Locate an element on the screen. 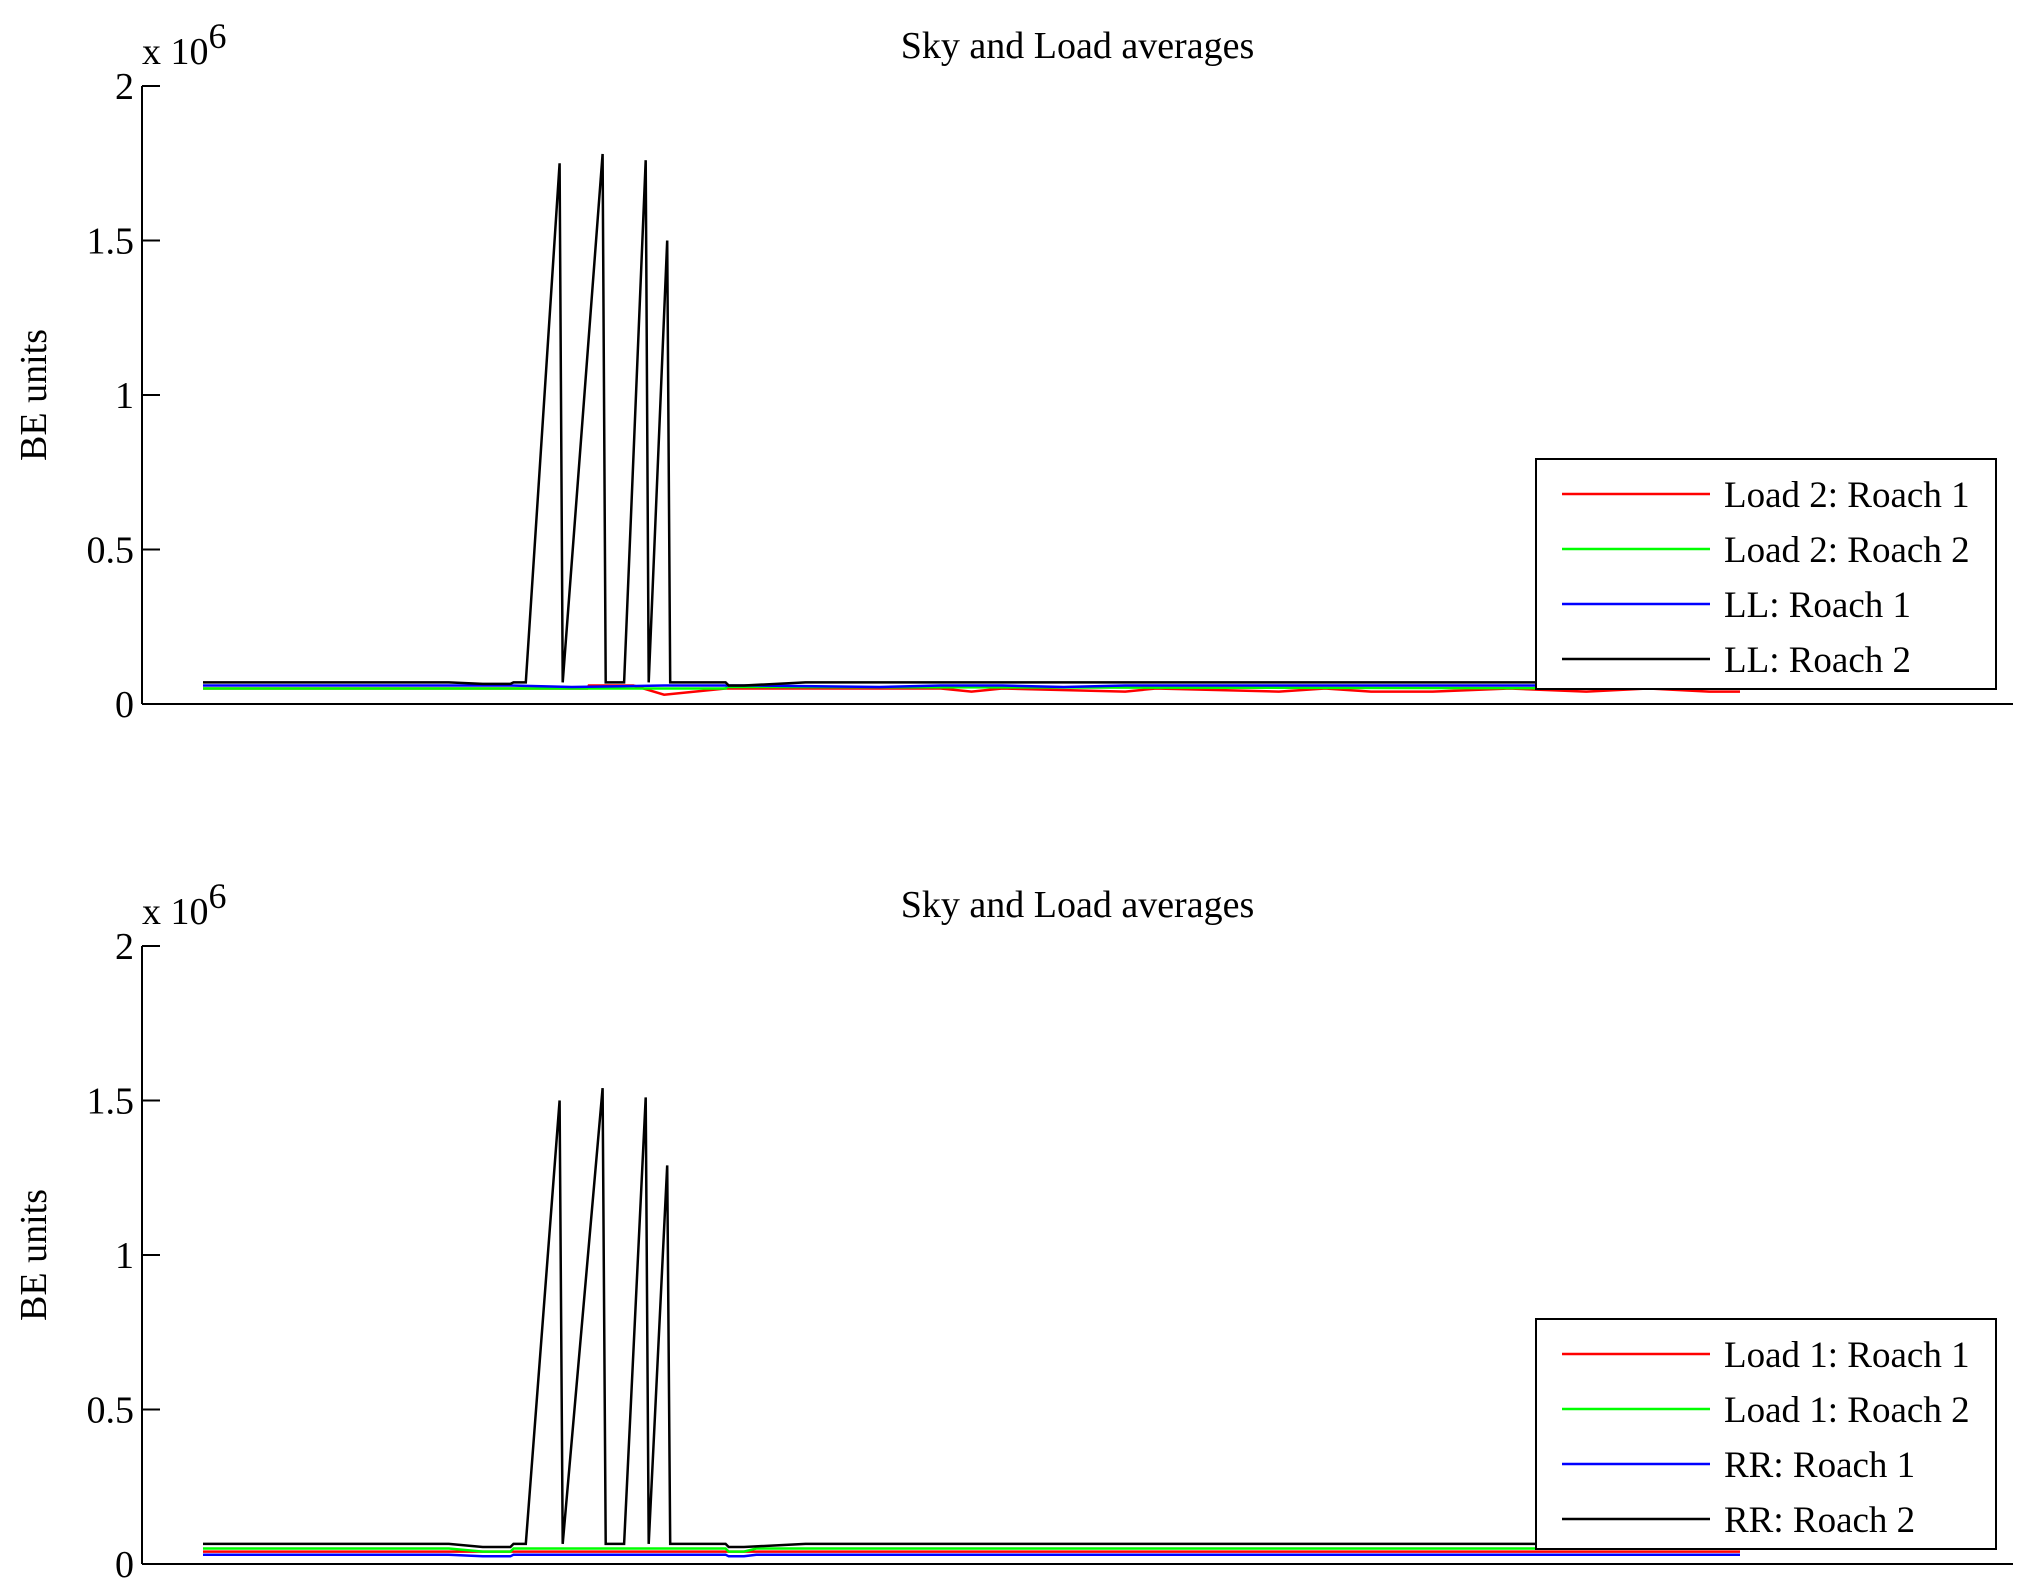  legend-label: Load 1: Roach 1 is located at coordinates (1847, 1355).